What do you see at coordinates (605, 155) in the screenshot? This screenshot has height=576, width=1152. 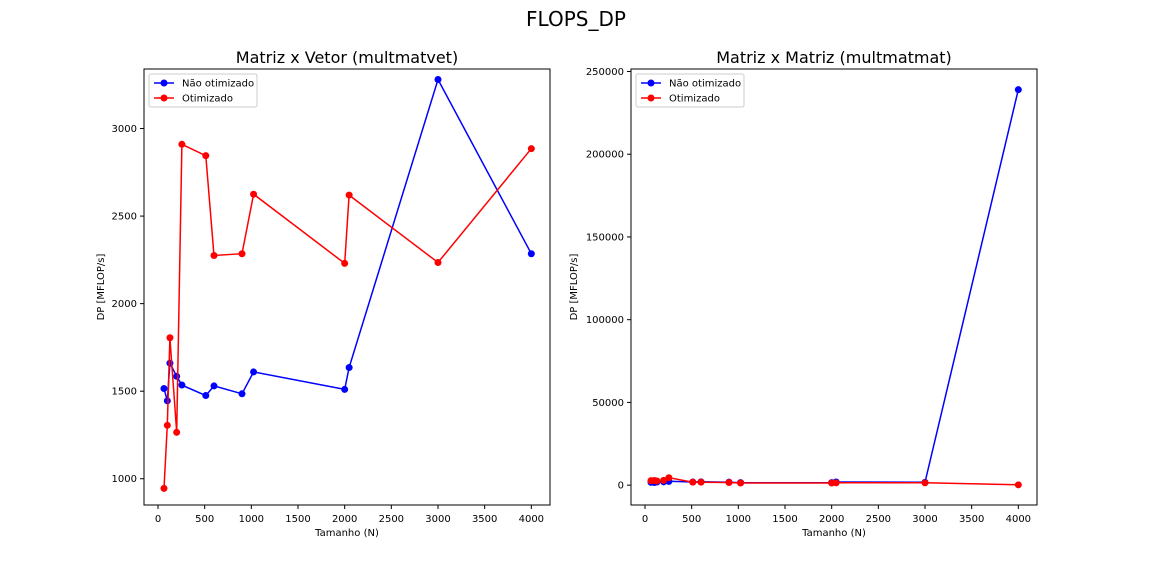 I see `y-tick-label: 200000` at bounding box center [605, 155].